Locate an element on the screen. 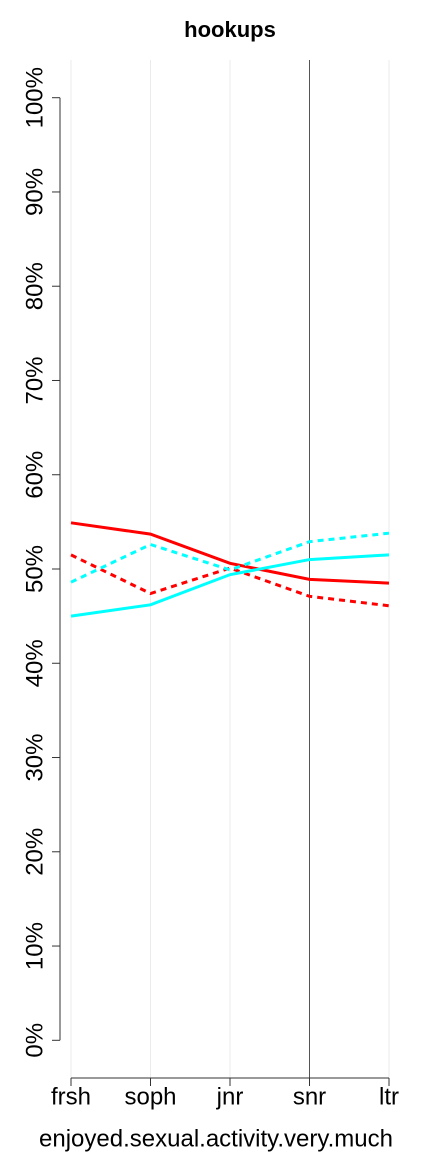 Image resolution: width=432 pixels, height=1152 pixels. y-tick-label: 80% is located at coordinates (34, 286).